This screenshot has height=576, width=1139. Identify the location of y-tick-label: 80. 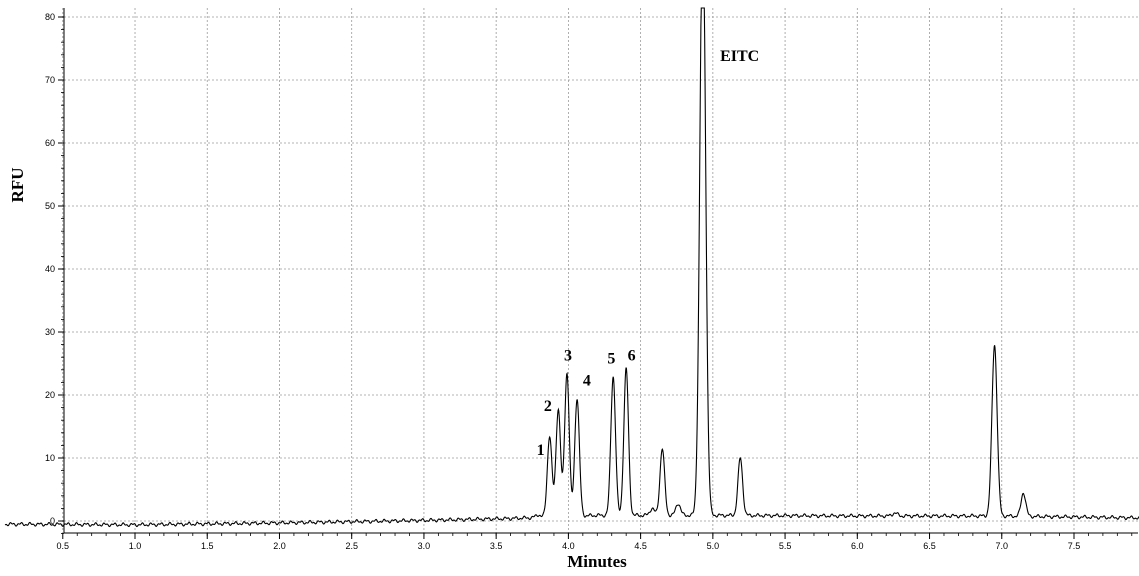
(50, 17).